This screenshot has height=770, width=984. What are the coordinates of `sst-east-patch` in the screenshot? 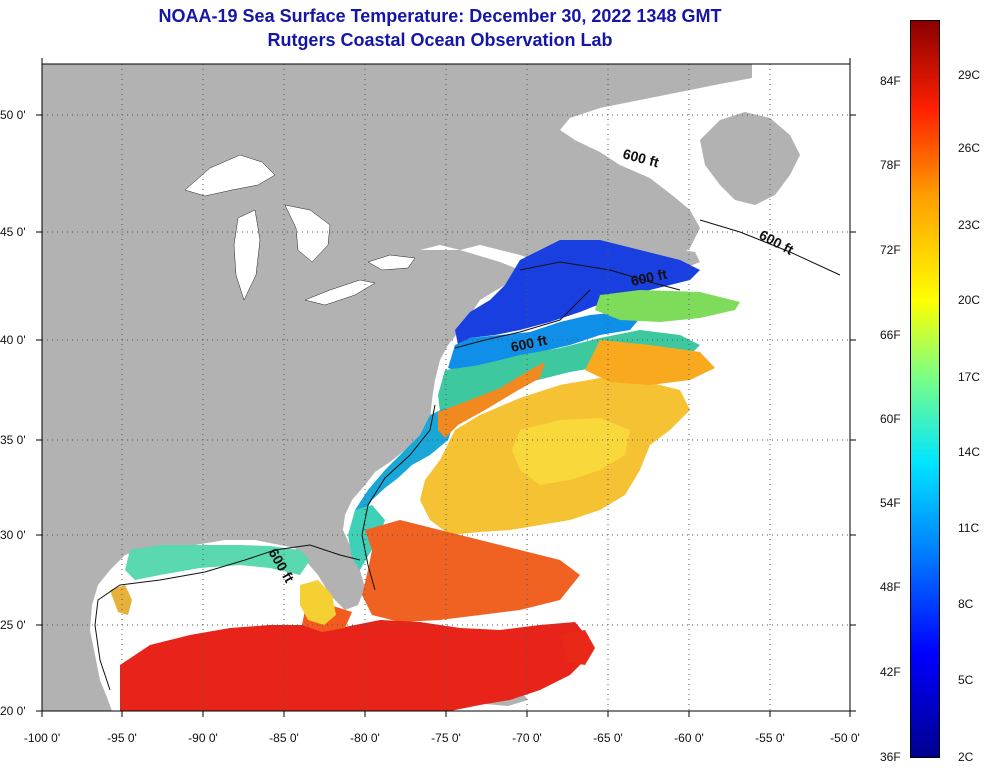 It's located at (577, 647).